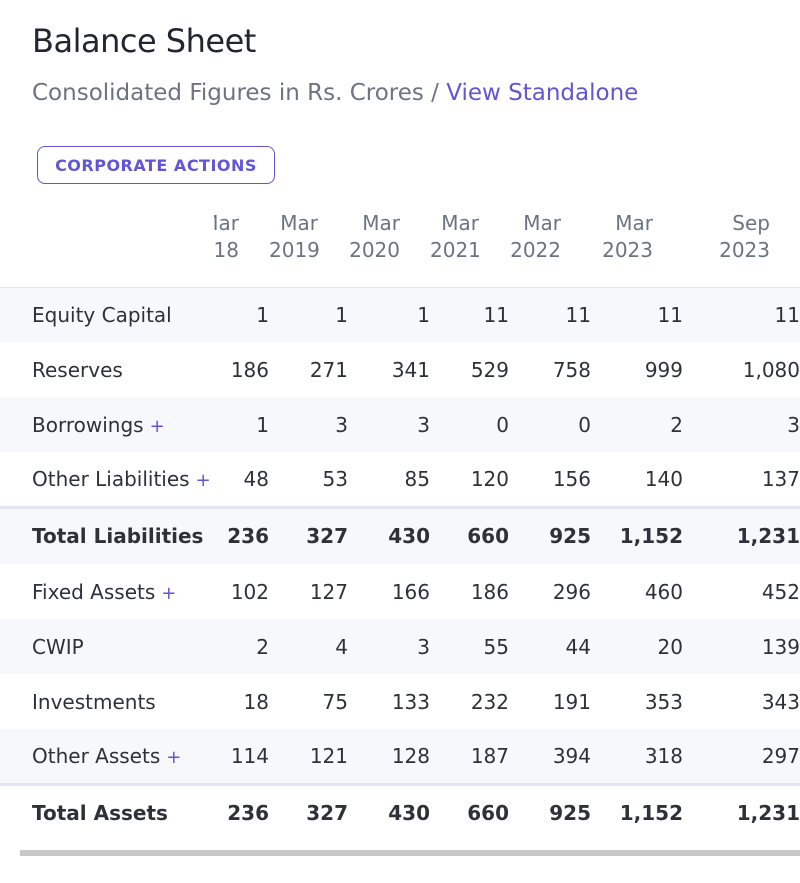  Describe the element at coordinates (469, 646) in the screenshot. I see `value-cell: 55` at that location.